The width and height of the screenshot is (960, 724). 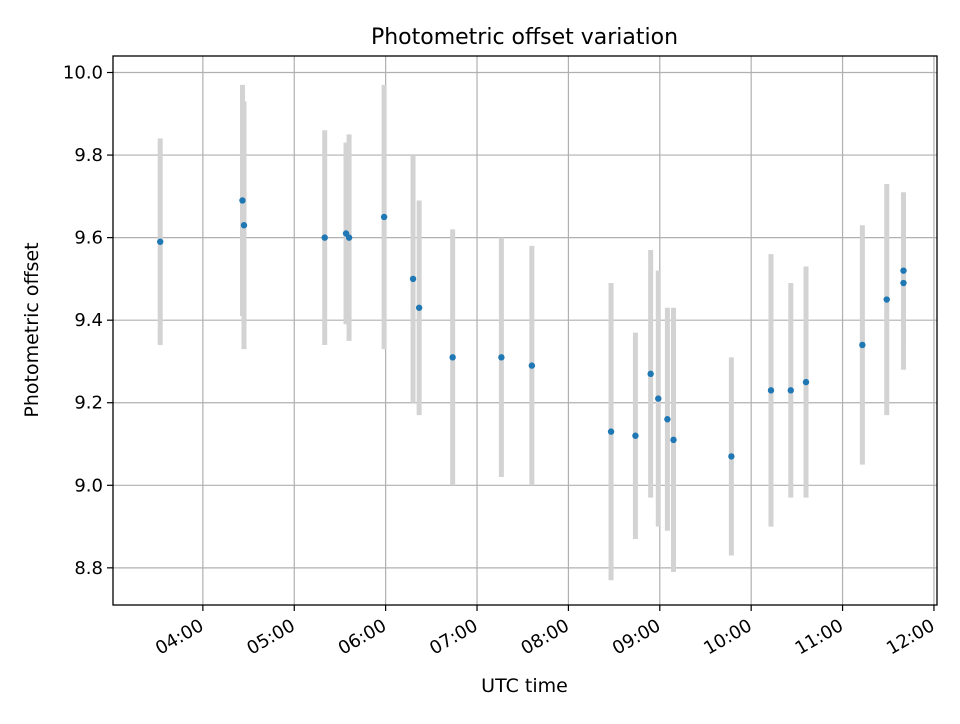 I want to click on x-tick-label: 05:00, so click(x=270, y=637).